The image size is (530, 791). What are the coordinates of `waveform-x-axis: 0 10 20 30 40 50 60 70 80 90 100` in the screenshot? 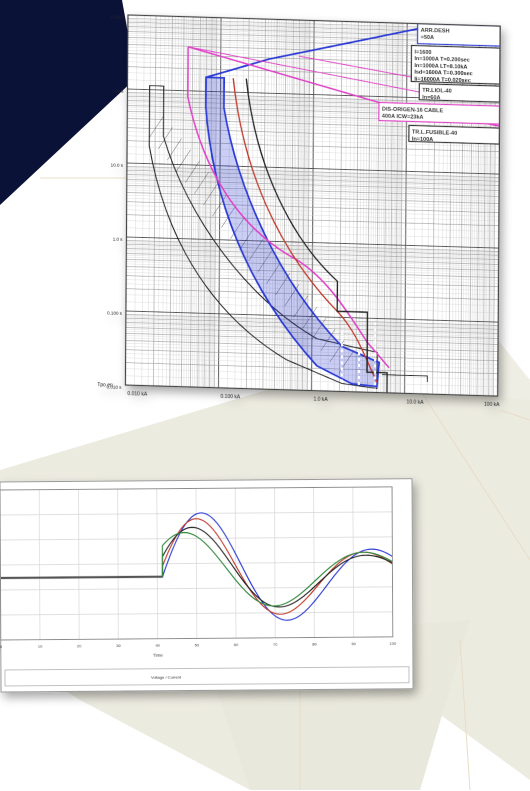 It's located at (198, 645).